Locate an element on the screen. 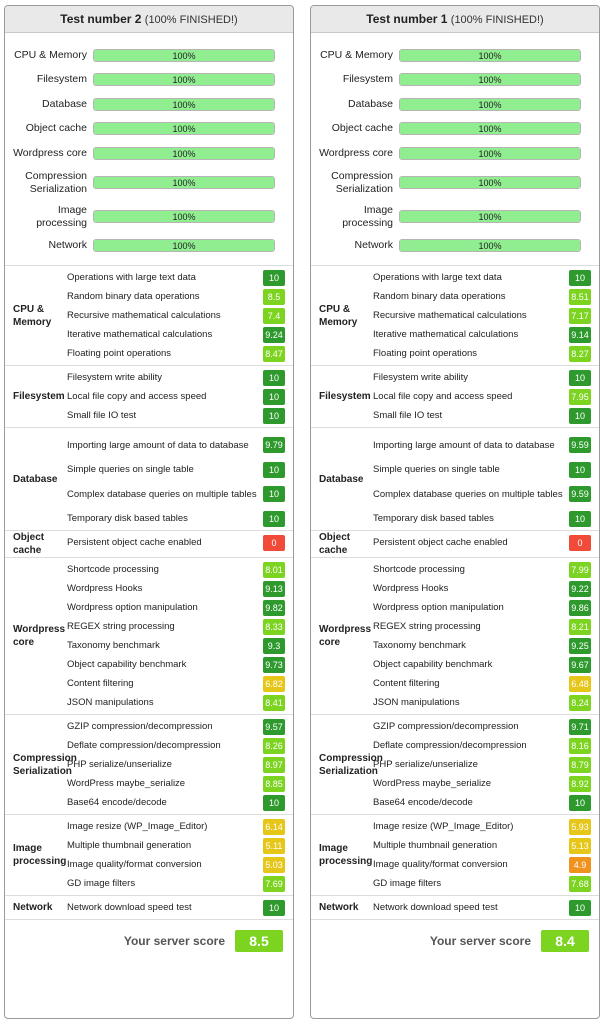  section-label: Compression Serialization is located at coordinates (351, 764).